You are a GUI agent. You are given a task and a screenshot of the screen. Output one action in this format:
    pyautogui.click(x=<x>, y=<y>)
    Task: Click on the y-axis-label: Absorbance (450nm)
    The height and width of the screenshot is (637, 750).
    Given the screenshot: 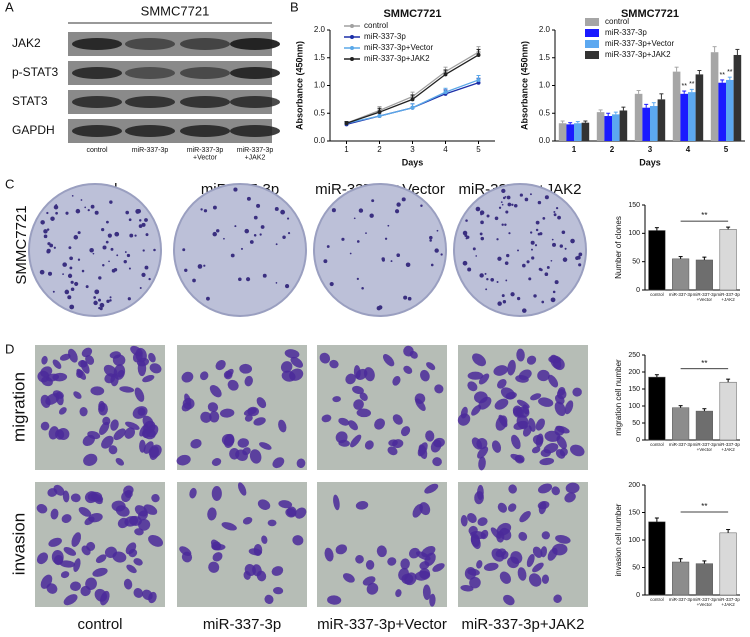 What is the action you would take?
    pyautogui.click(x=524, y=85)
    